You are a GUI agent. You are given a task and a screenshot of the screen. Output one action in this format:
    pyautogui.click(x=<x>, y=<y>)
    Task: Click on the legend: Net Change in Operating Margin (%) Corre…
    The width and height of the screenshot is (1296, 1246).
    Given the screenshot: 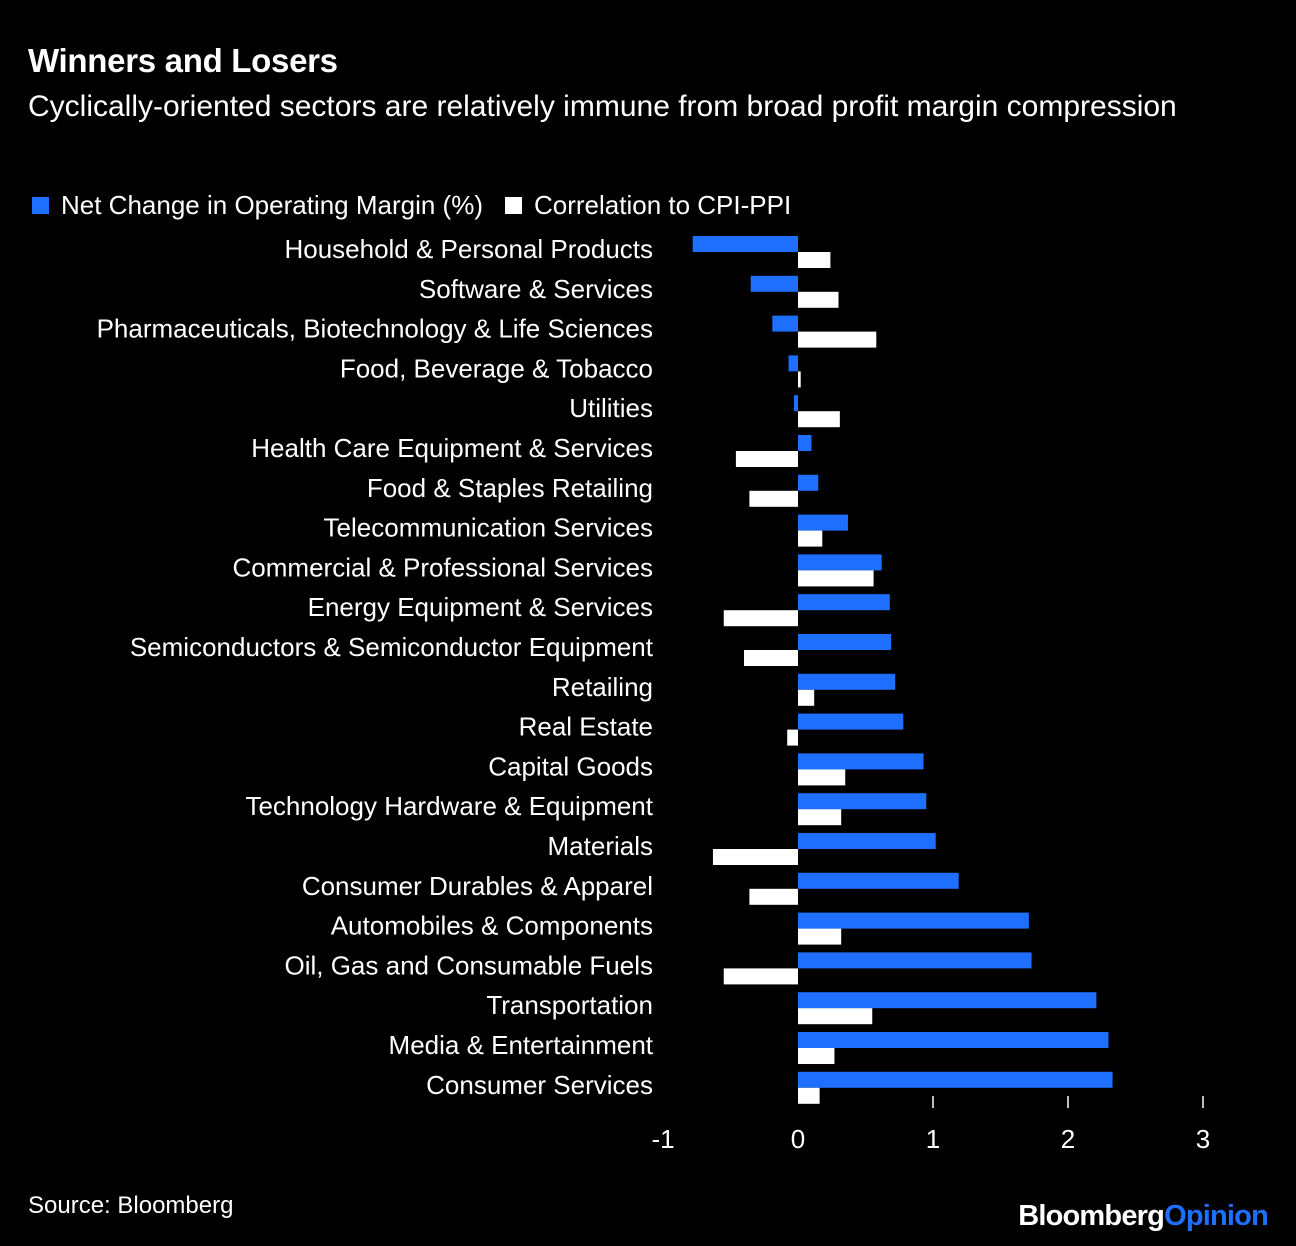 What is the action you would take?
    pyautogui.click(x=422, y=205)
    